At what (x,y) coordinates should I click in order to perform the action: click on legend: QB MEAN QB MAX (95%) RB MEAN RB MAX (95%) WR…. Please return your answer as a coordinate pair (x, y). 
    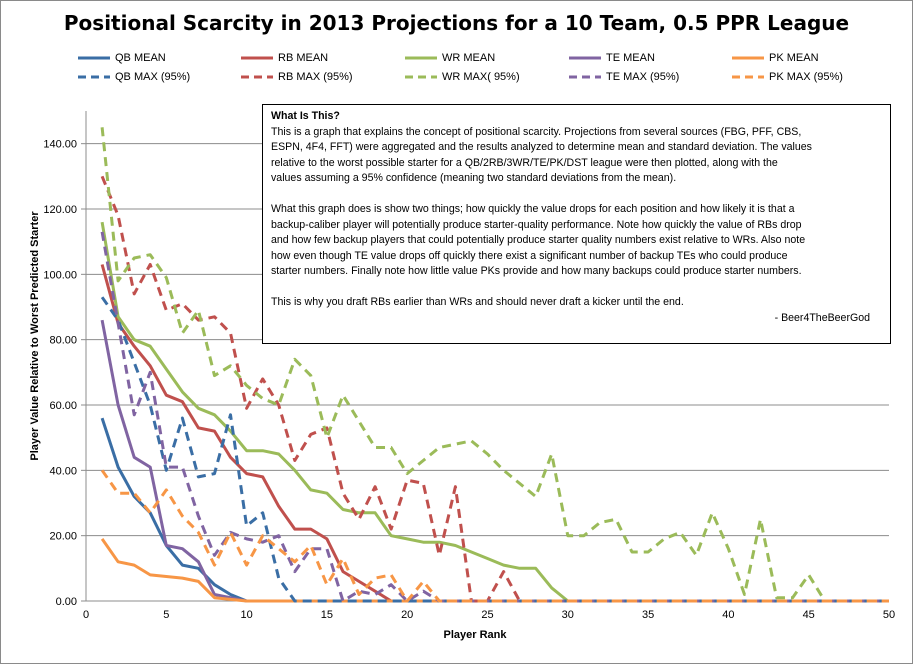
    Looking at the image, I should click on (456, 45).